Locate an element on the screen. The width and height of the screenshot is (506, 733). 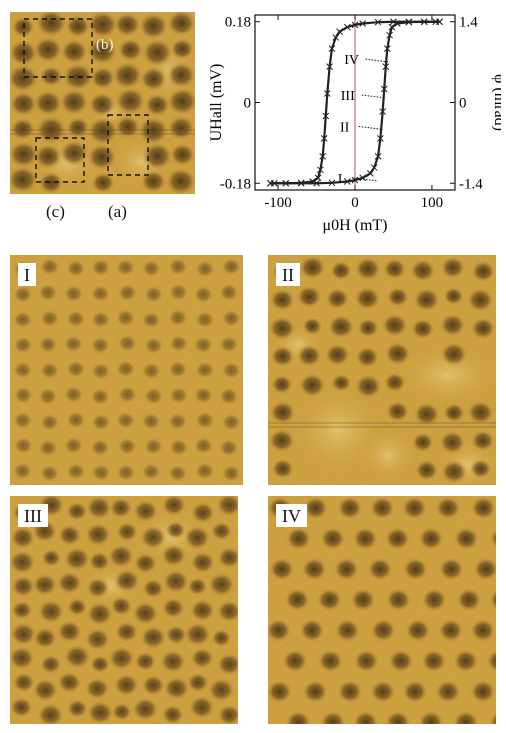
panel-I-image is located at coordinates (126, 370).